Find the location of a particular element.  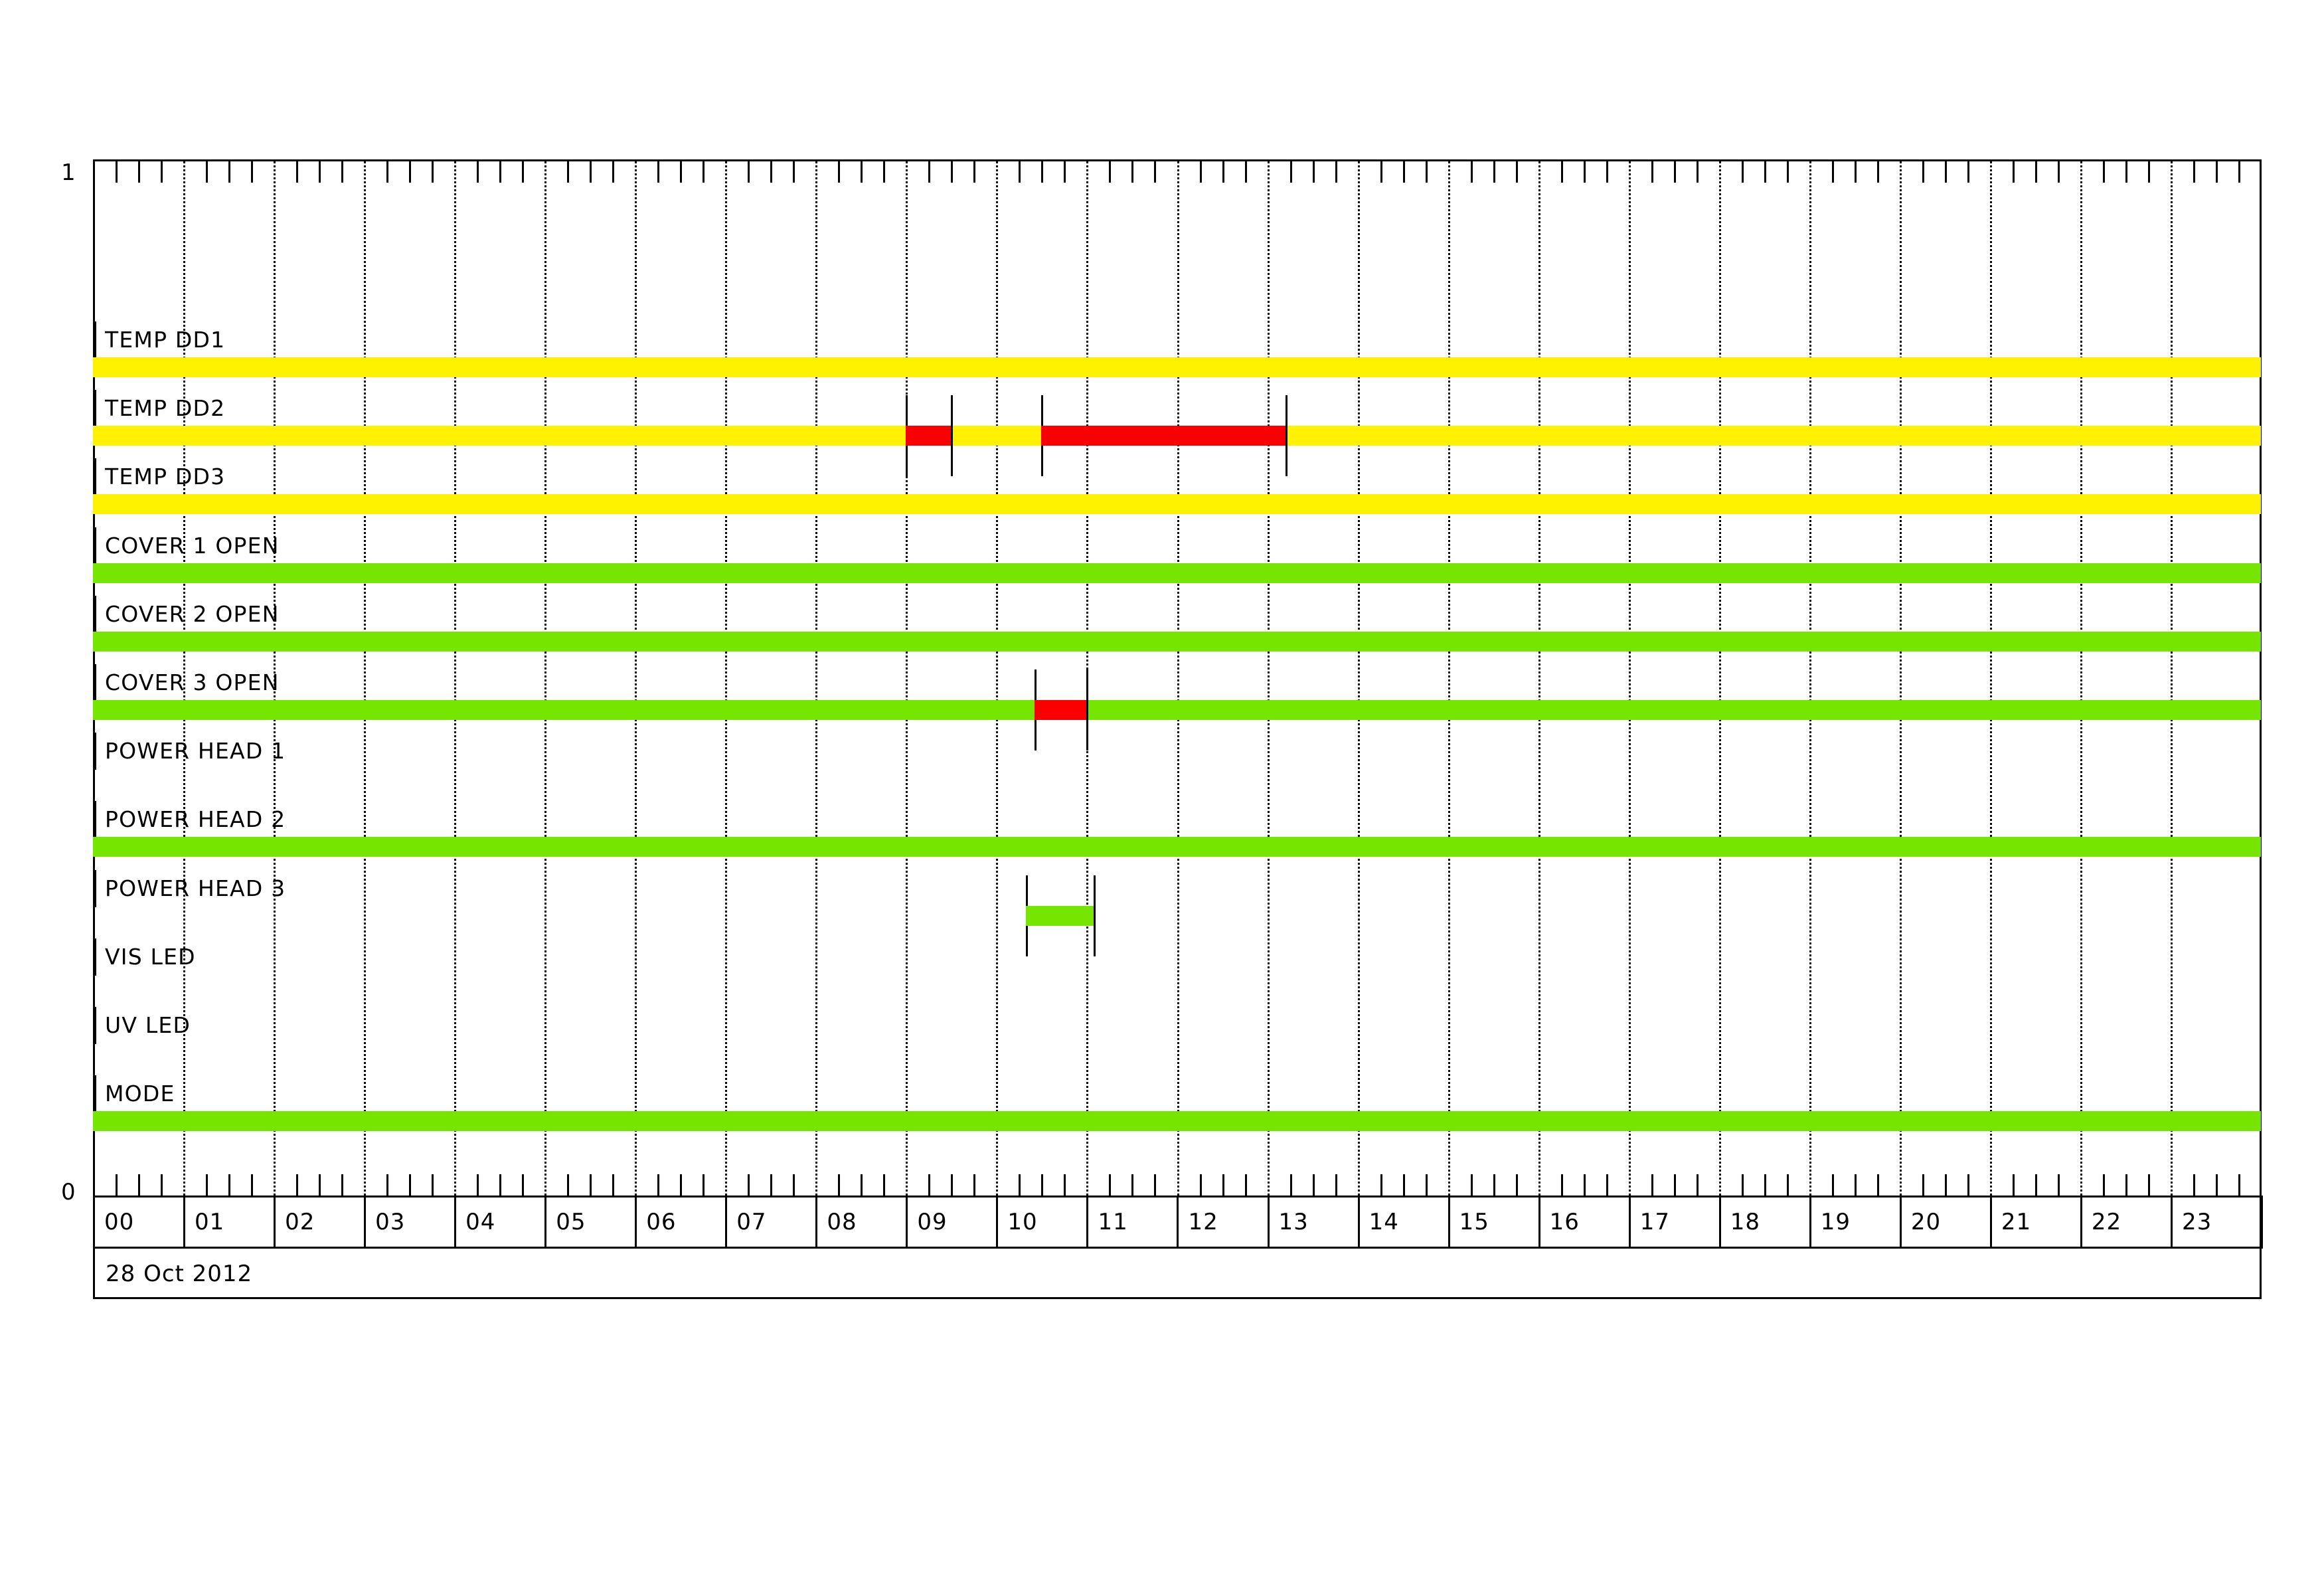

channel-segment is located at coordinates (1060, 915).